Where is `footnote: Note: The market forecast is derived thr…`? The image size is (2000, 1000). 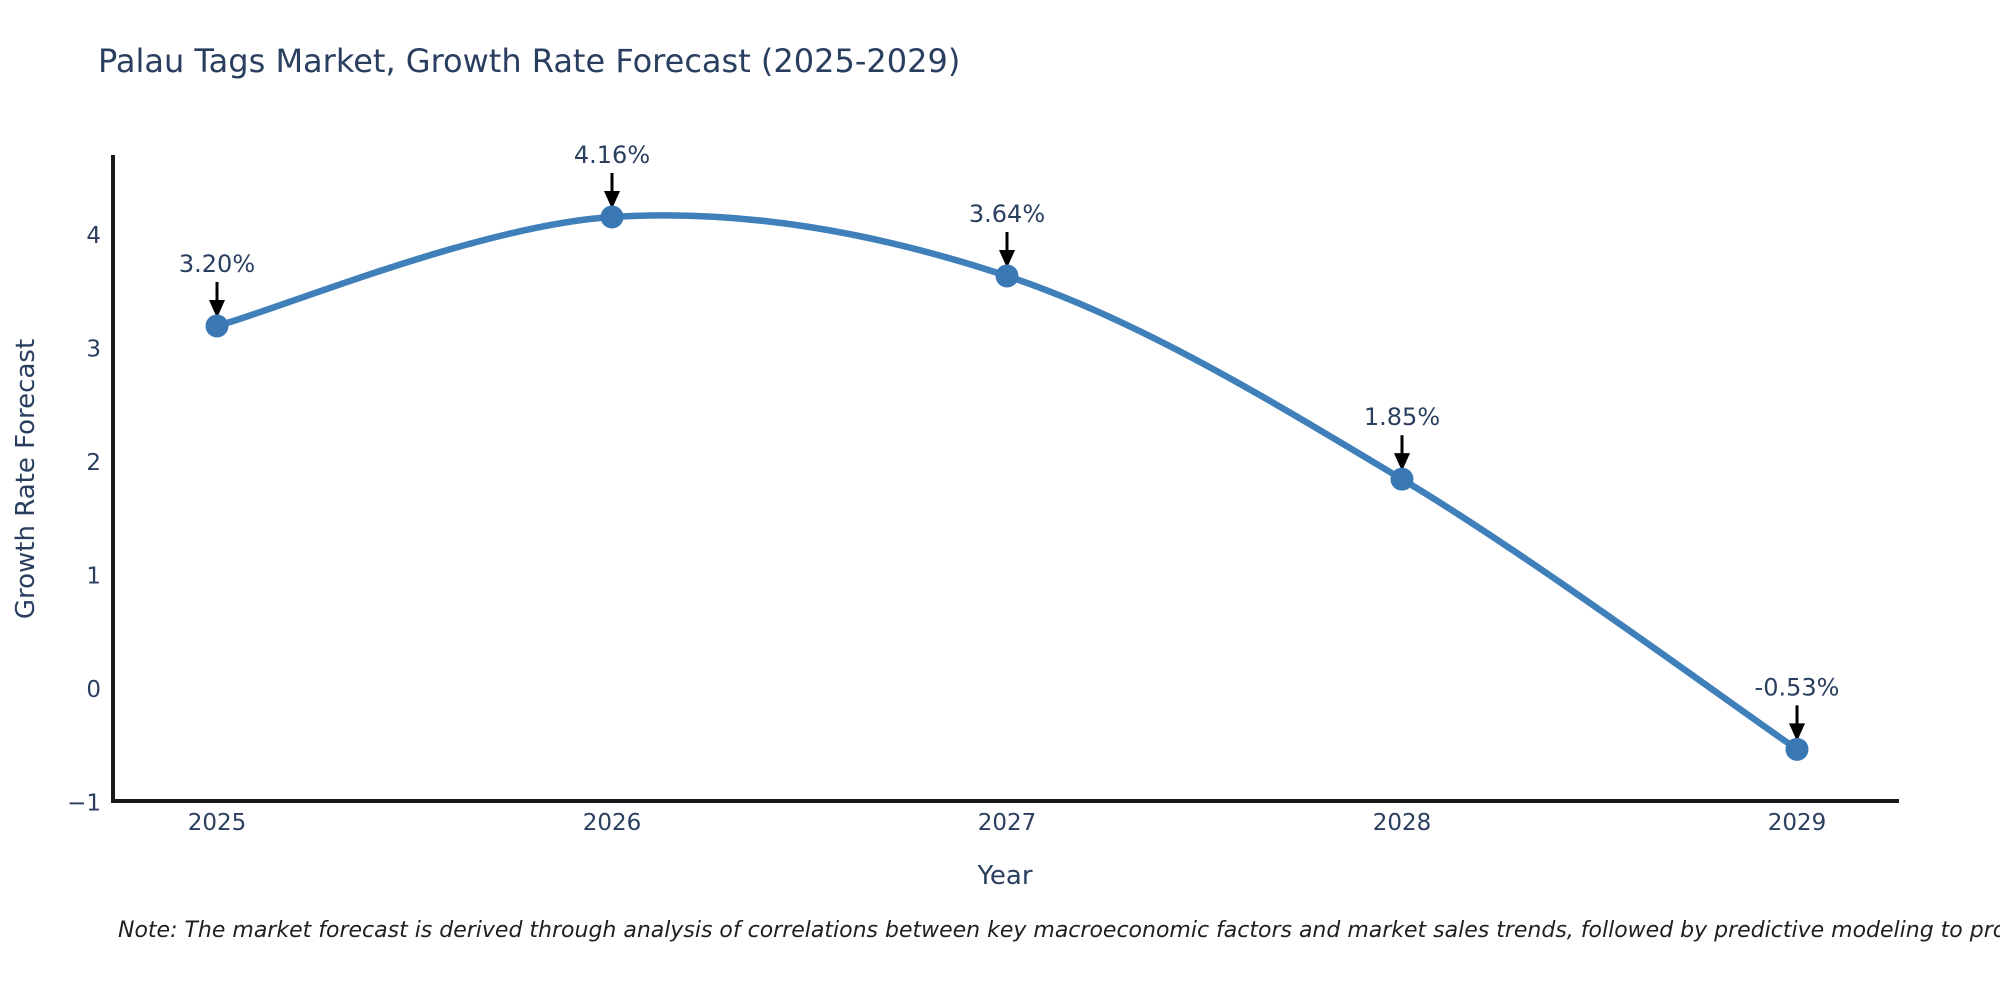 footnote: Note: The market forecast is derived thr… is located at coordinates (1059, 930).